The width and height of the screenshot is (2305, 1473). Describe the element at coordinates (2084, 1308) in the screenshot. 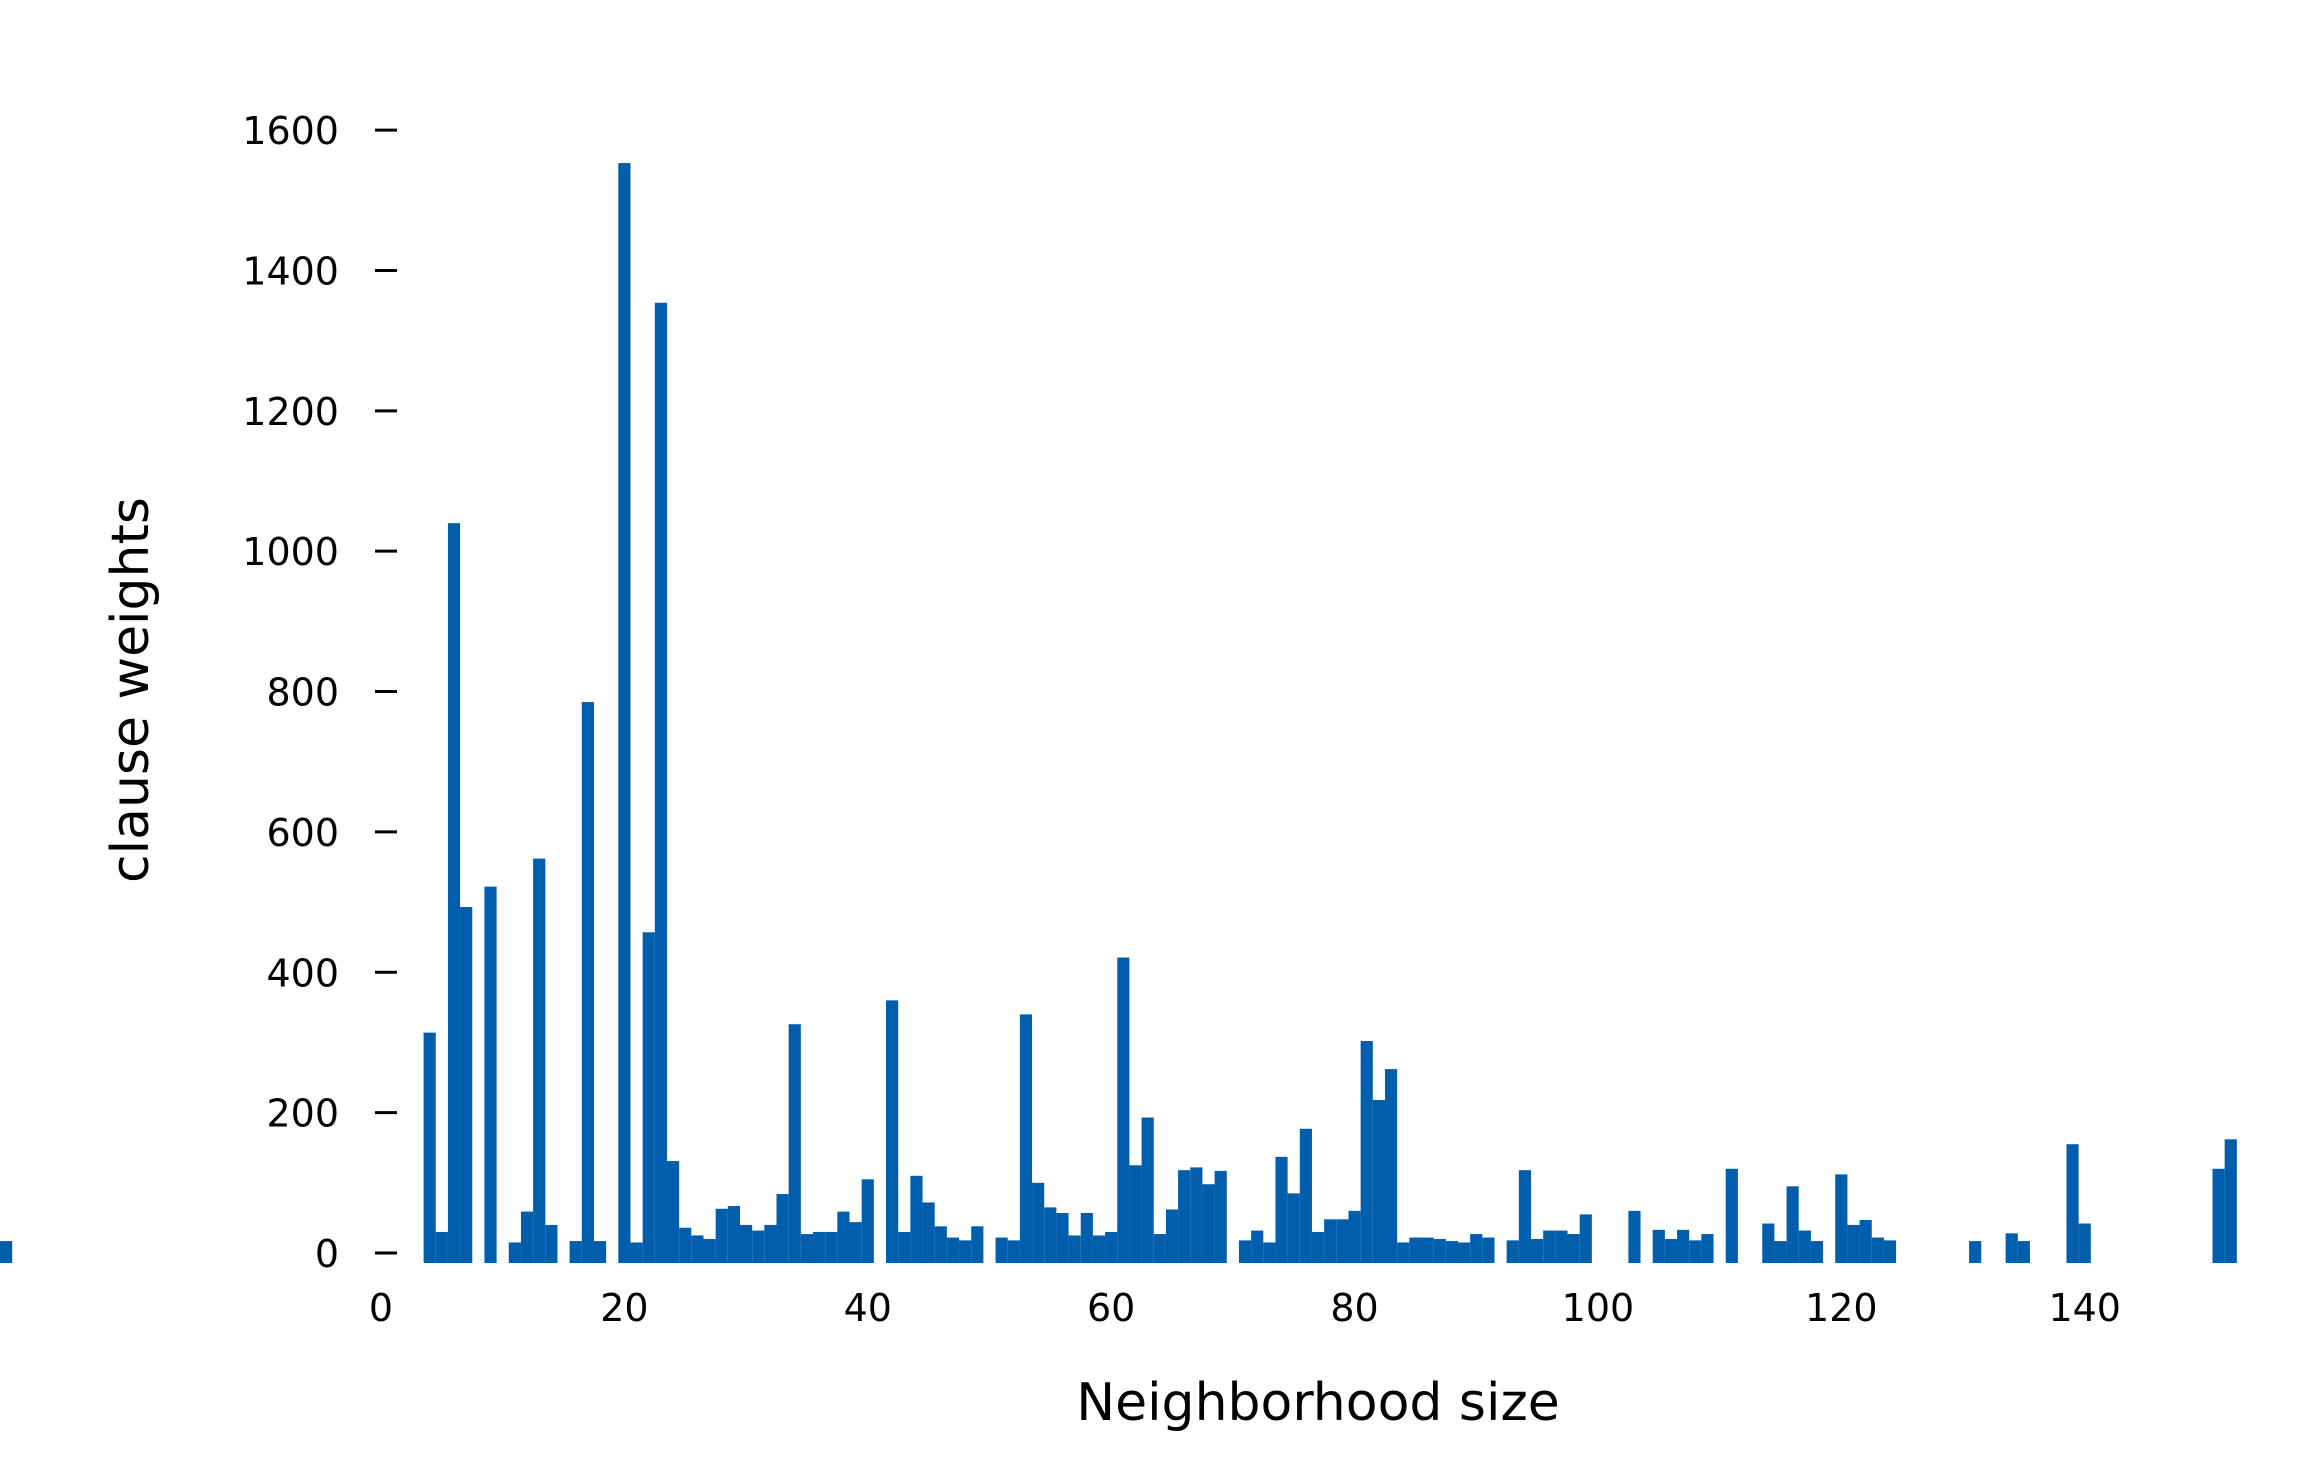

I see `x-tick-label: 140` at that location.